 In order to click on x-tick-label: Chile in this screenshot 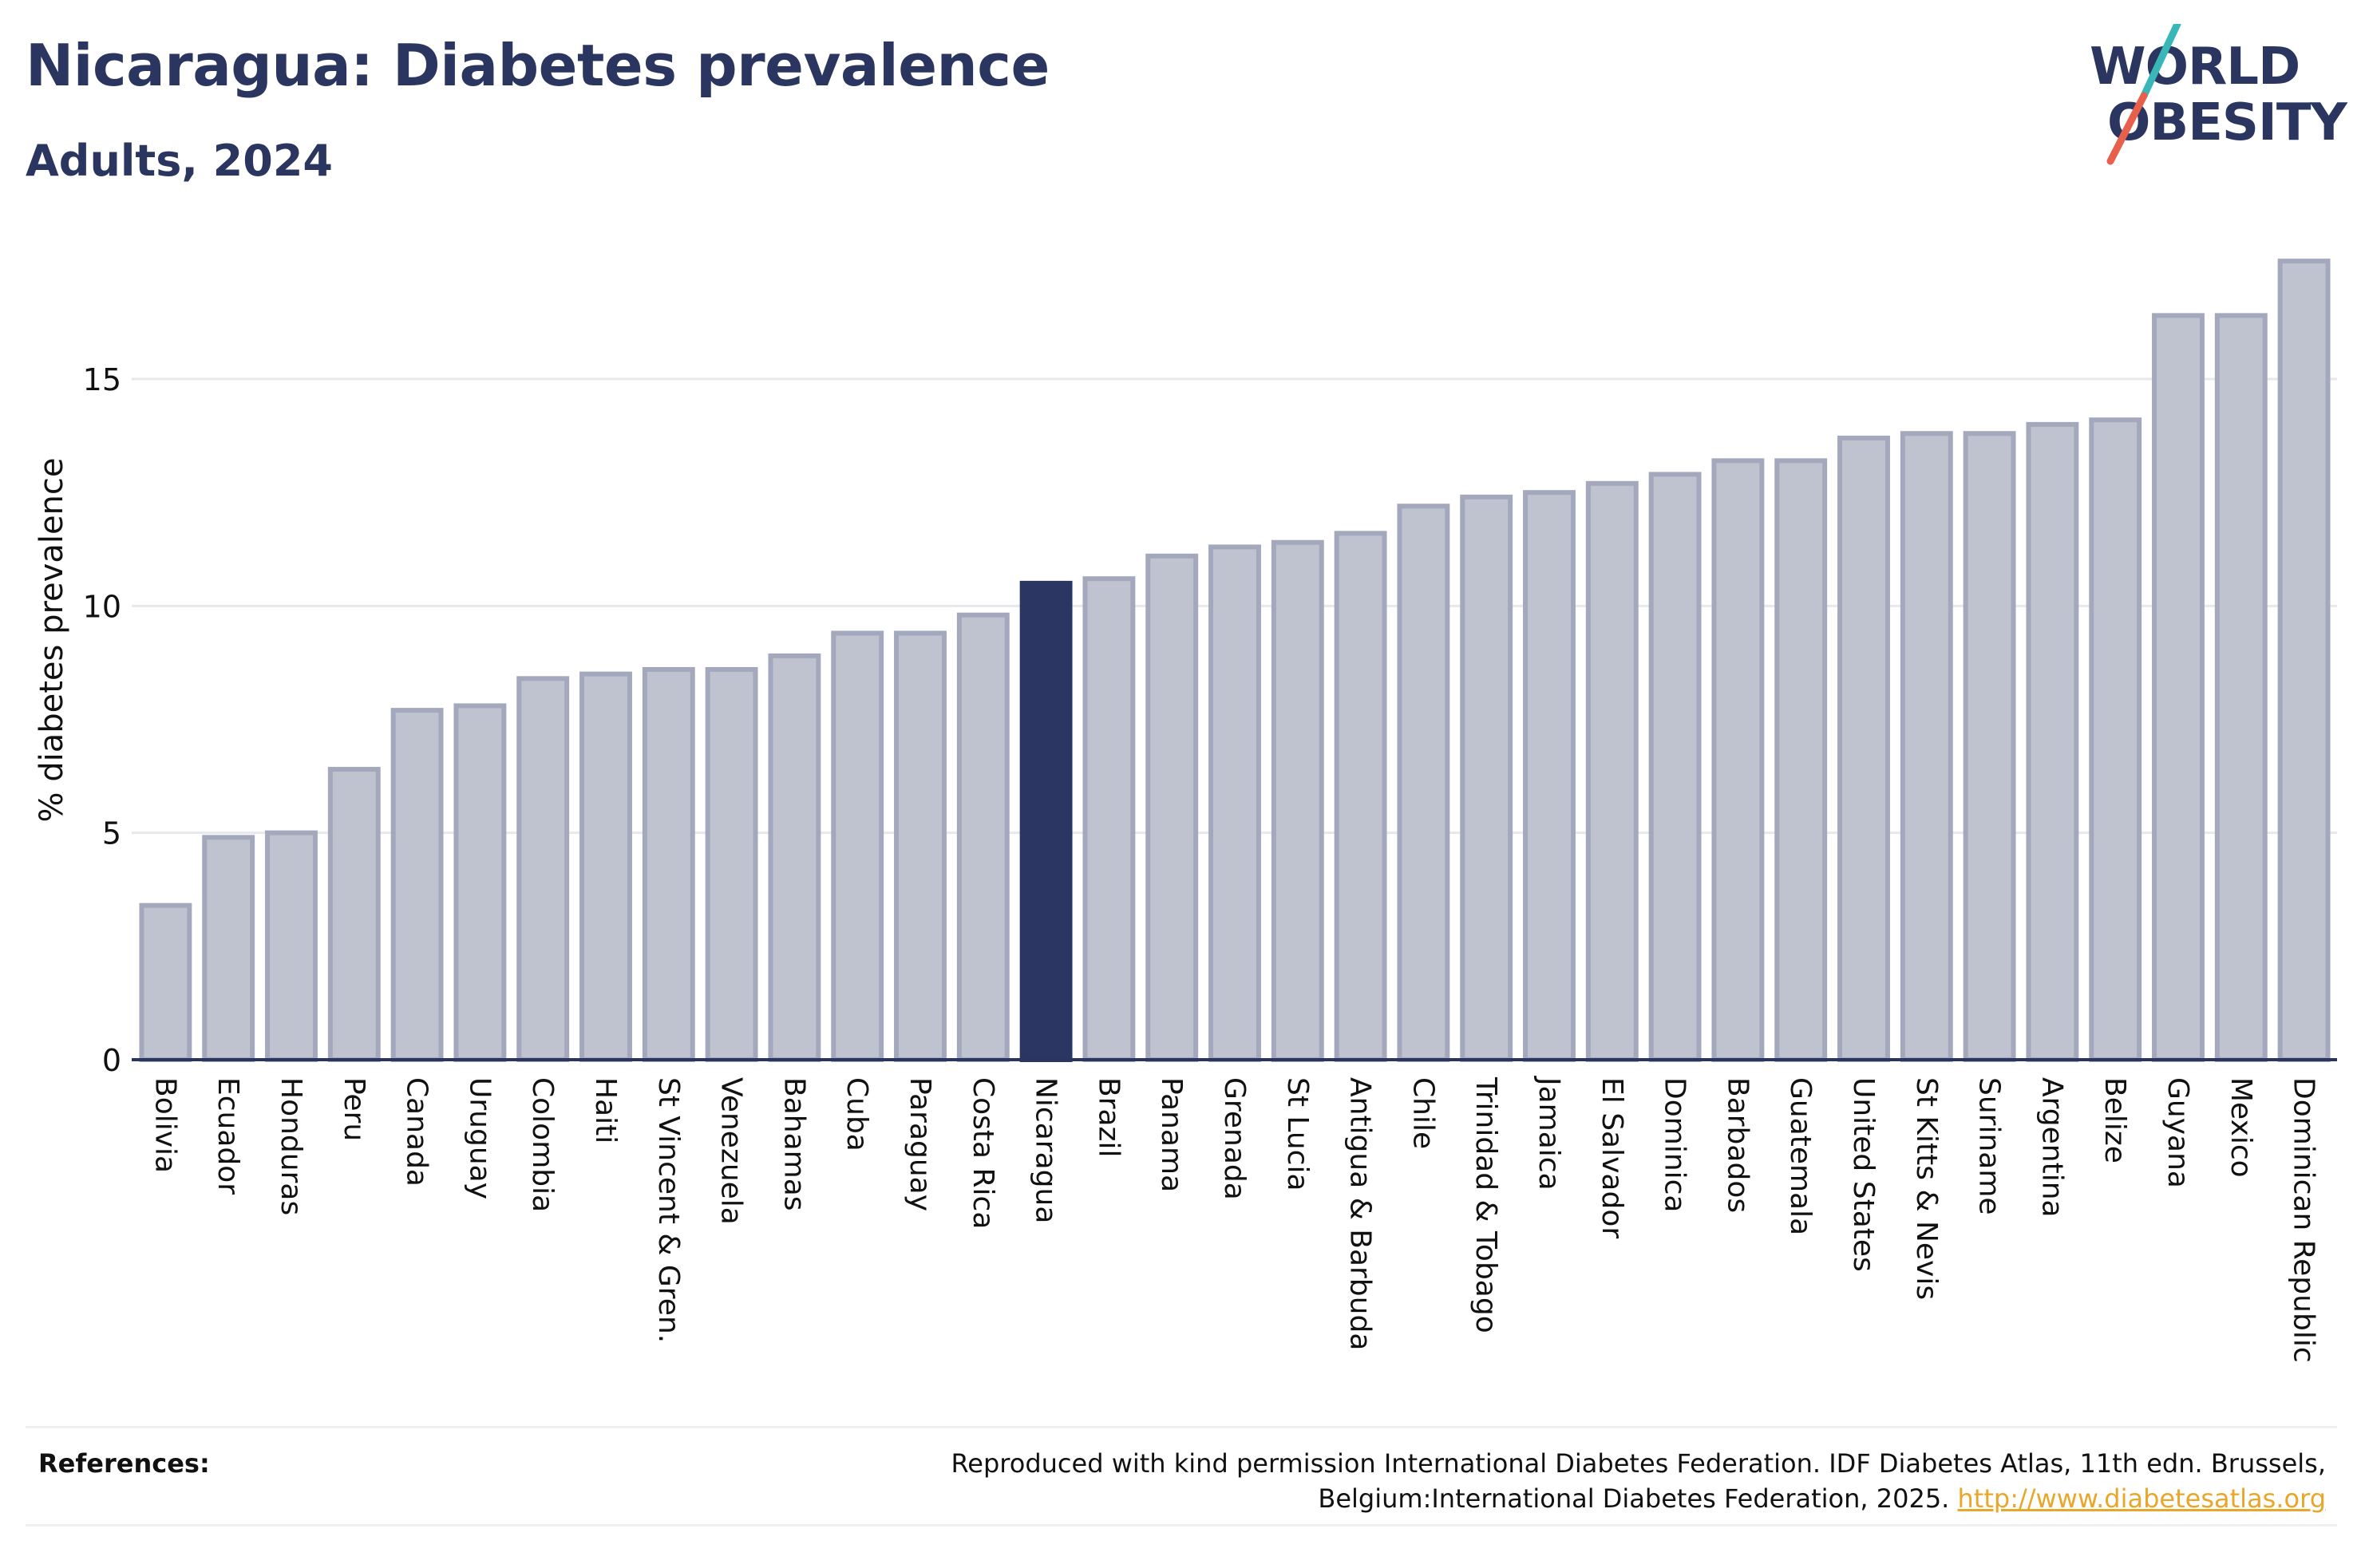, I will do `click(1422, 1113)`.